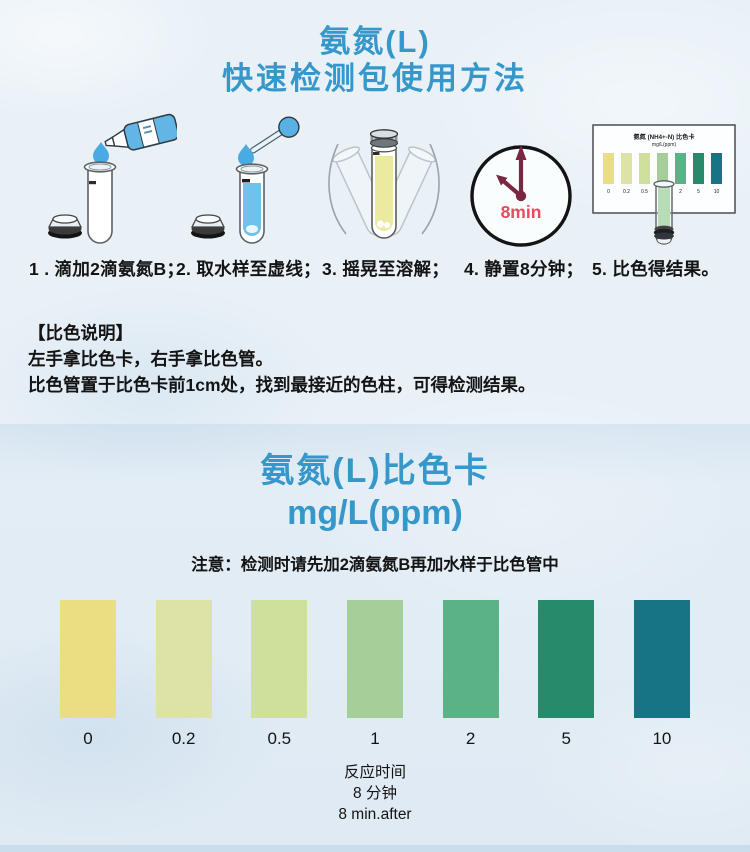 This screenshot has width=750, height=852. What do you see at coordinates (183, 738) in the screenshot?
I see `swatch-label: 0.2` at bounding box center [183, 738].